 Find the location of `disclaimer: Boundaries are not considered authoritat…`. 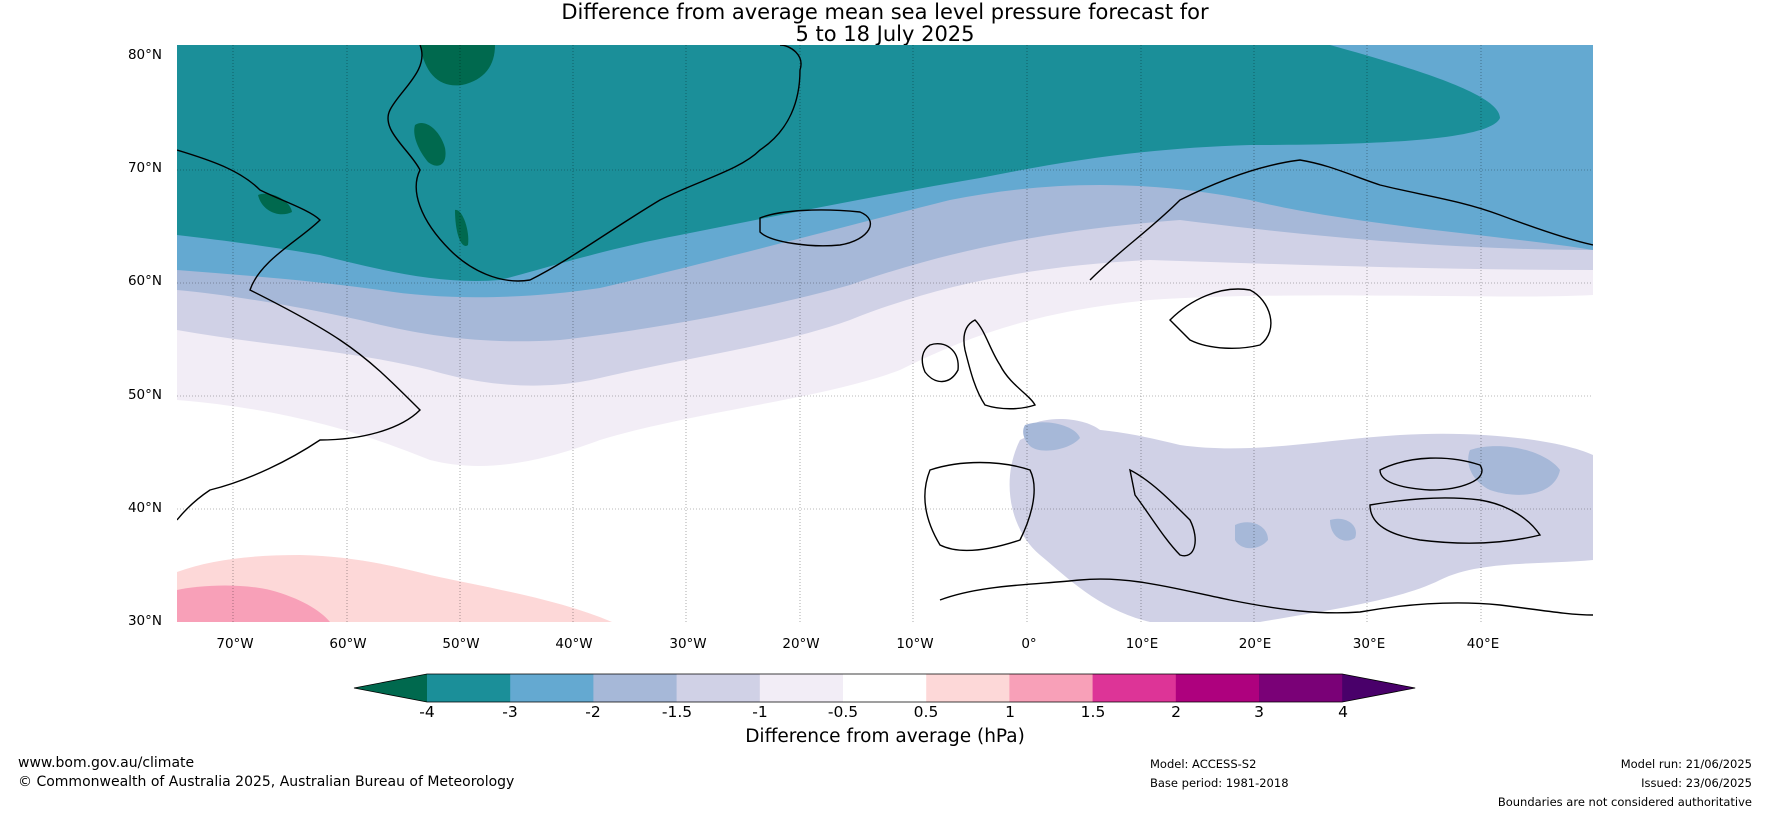

disclaimer: Boundaries are not considered authoritat… is located at coordinates (1624, 802).